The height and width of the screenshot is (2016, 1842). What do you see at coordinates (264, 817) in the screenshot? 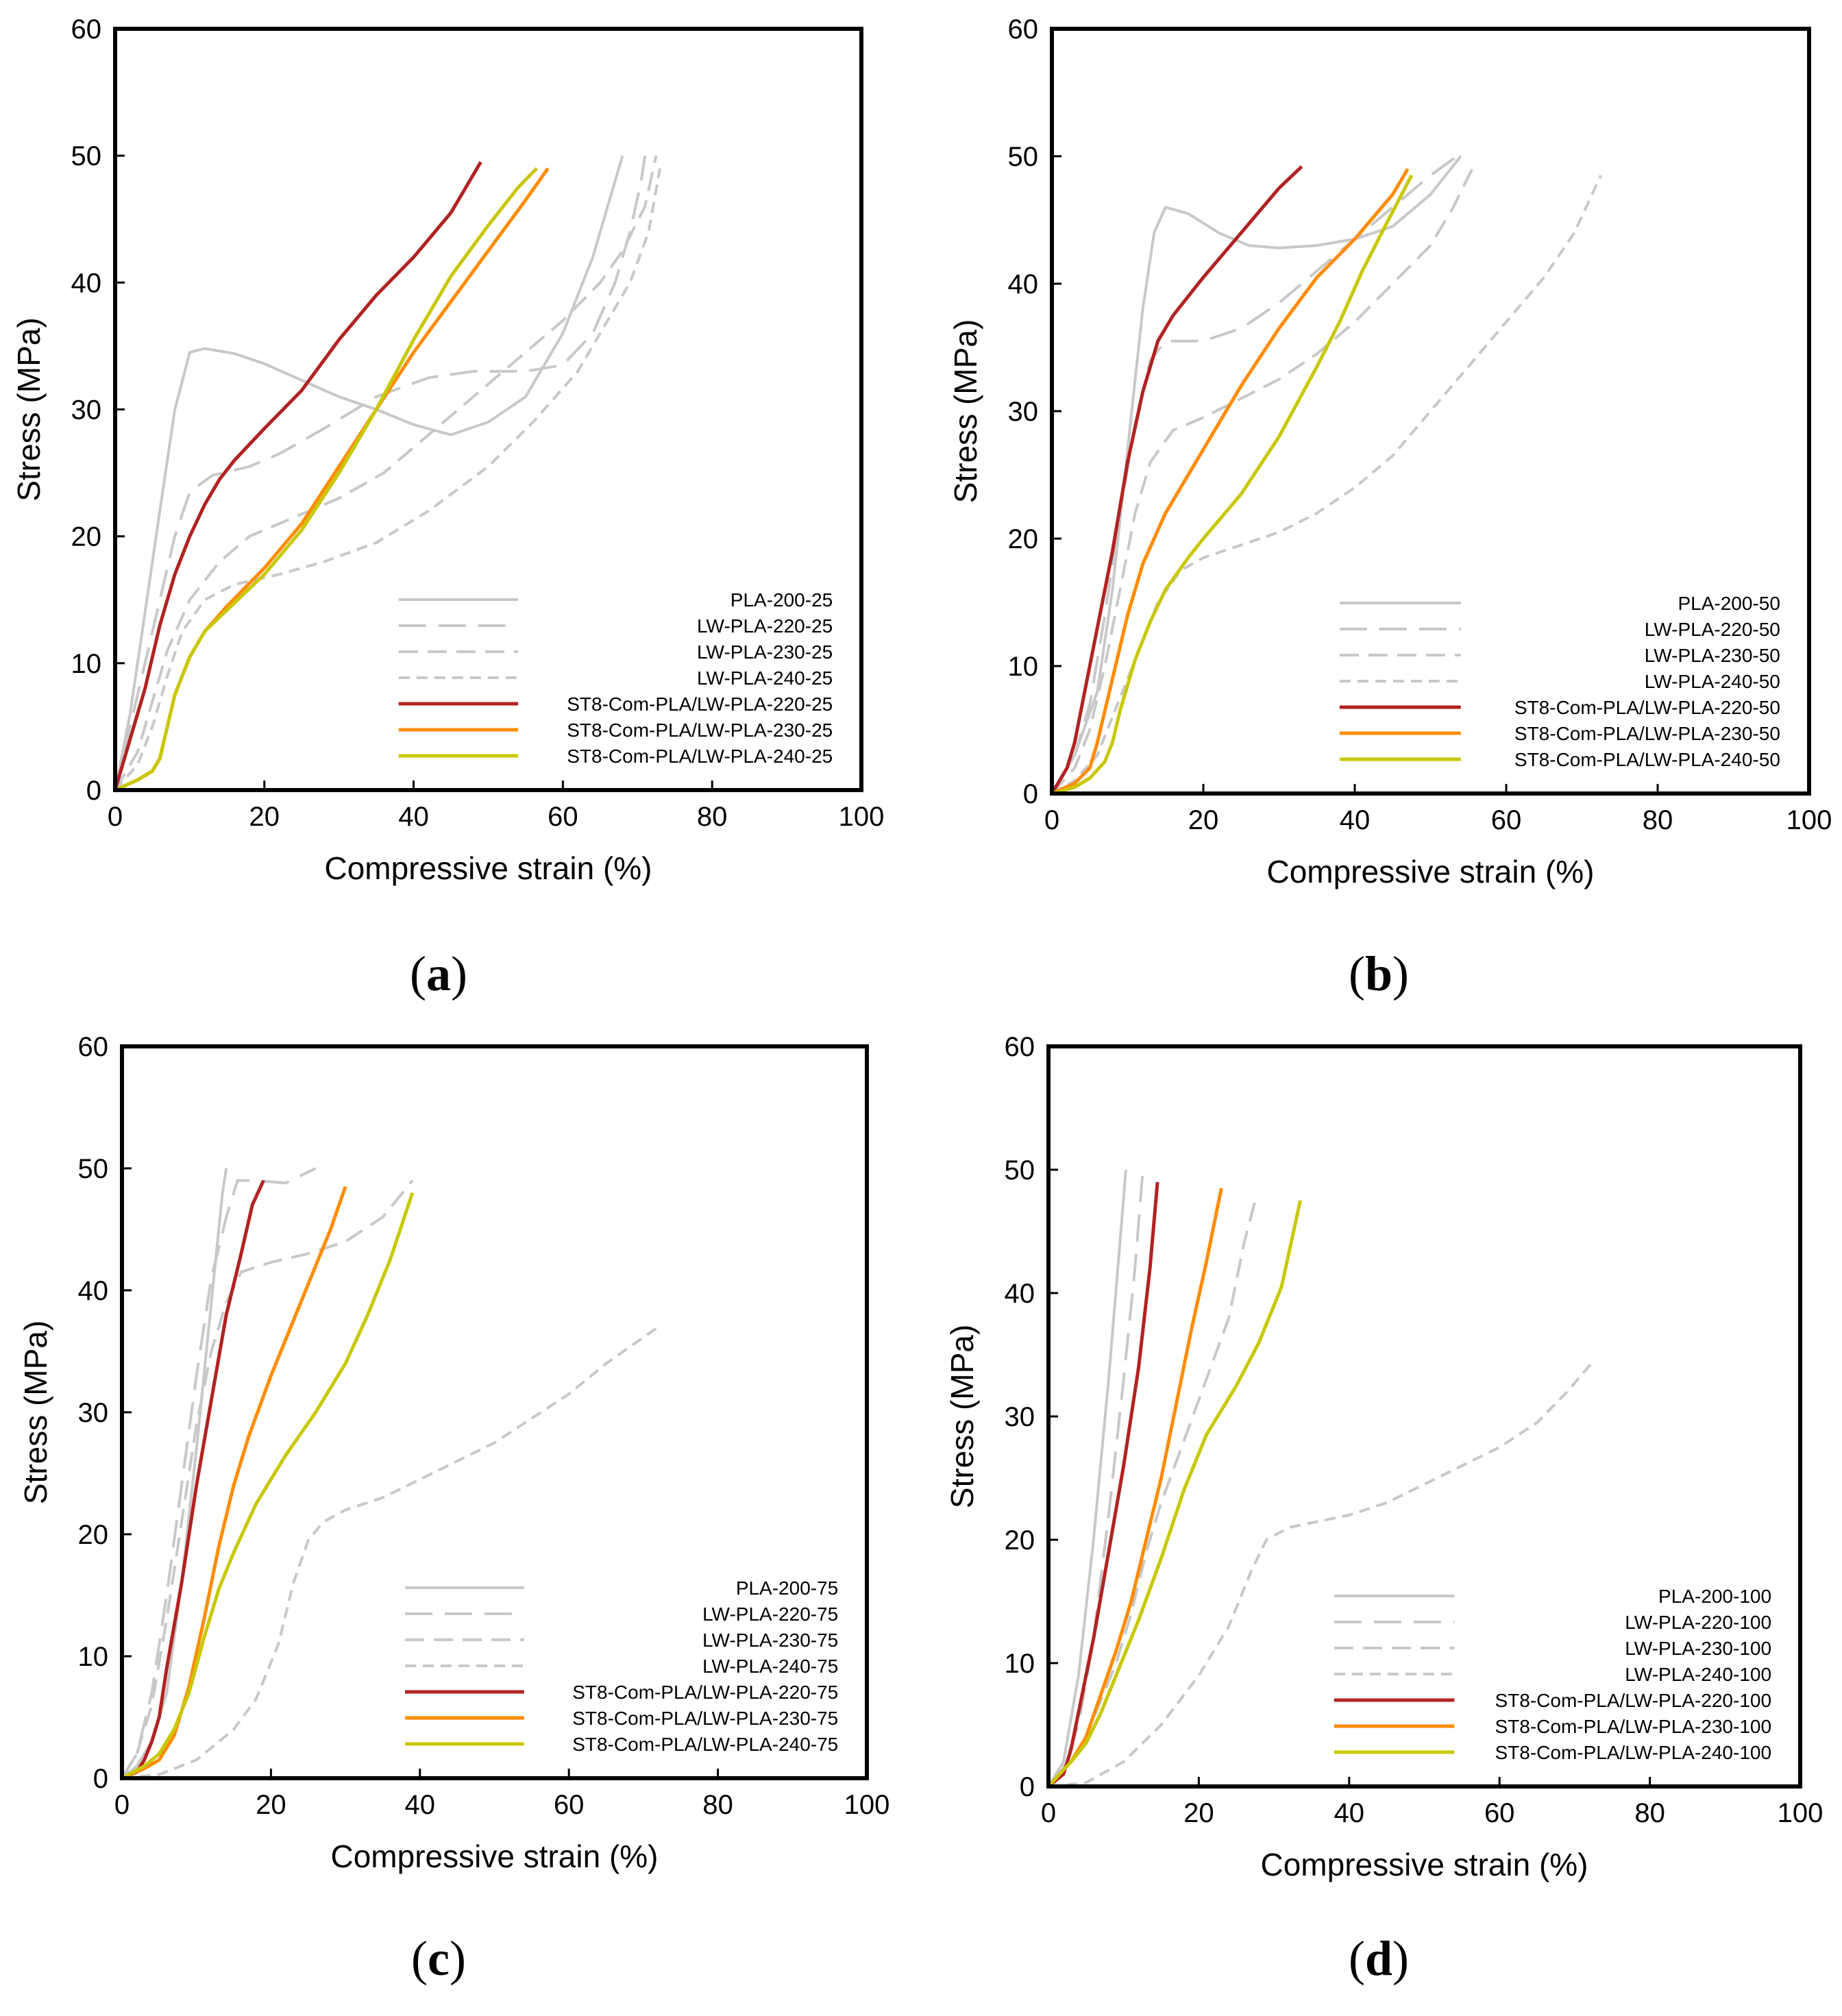
I see `x-tick-label-a-1: 20` at bounding box center [264, 817].